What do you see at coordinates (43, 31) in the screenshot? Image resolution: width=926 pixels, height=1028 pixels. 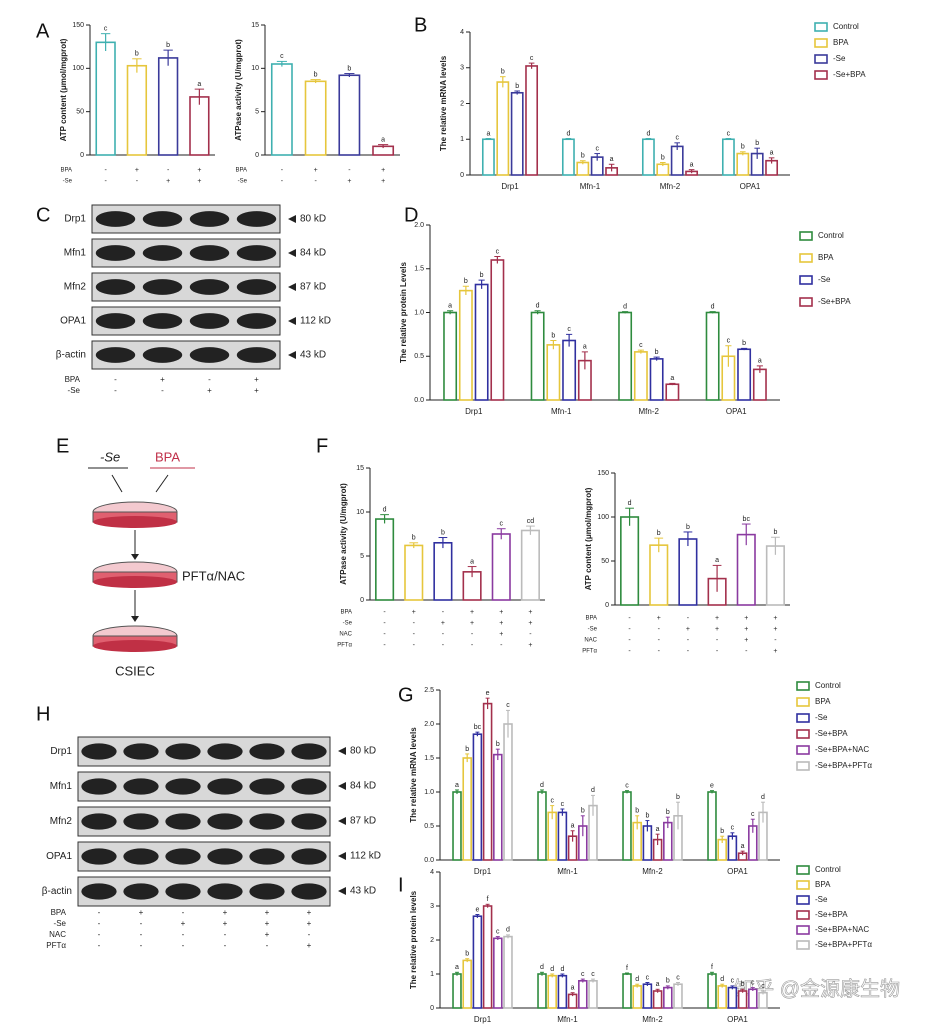 I see `panel-label: A` at bounding box center [43, 31].